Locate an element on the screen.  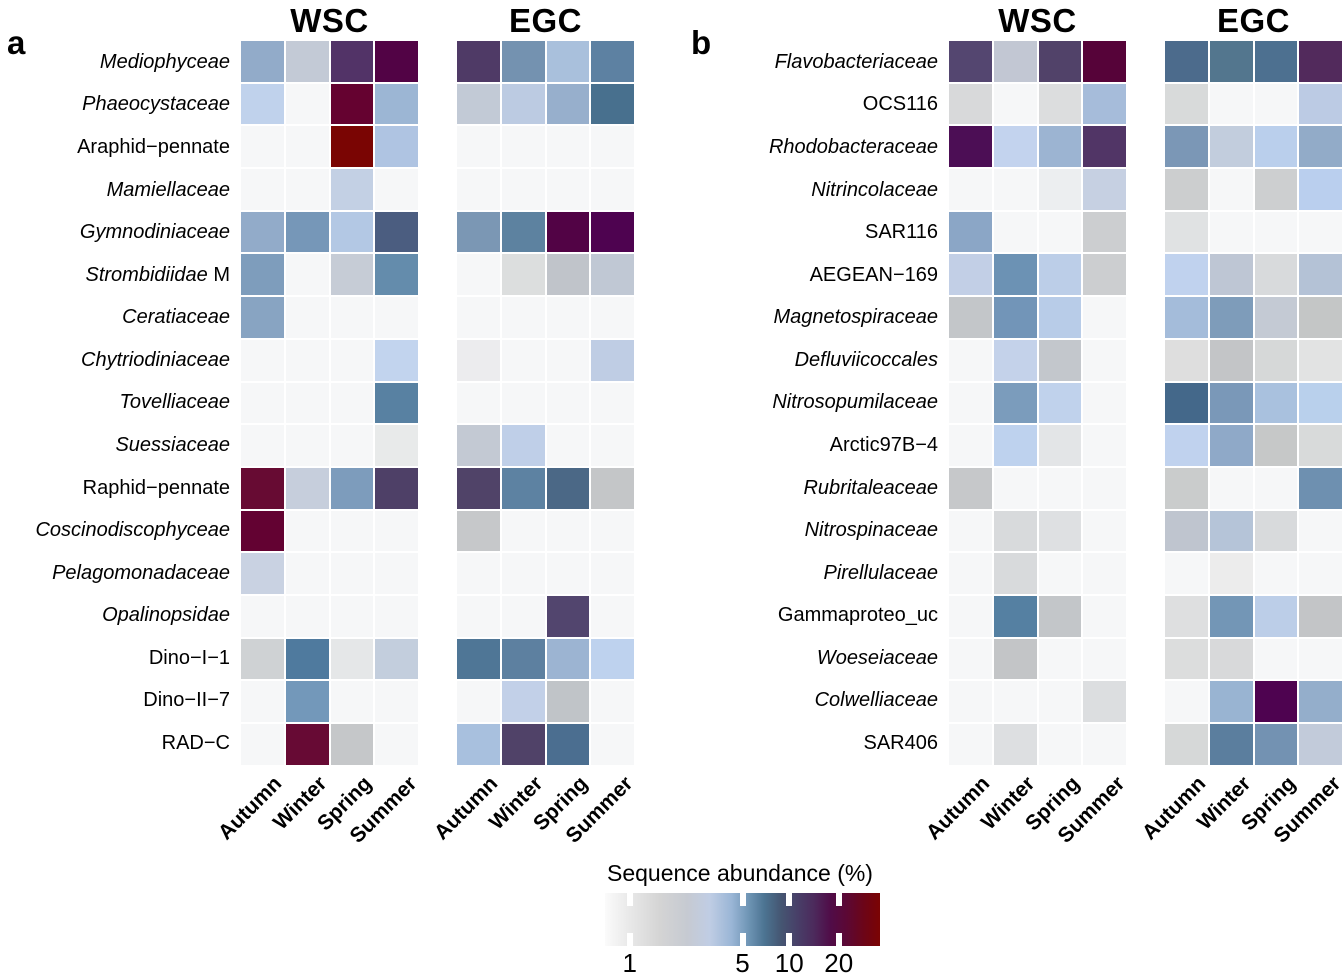
row-label: Ceratiaceae is located at coordinates (176, 317).